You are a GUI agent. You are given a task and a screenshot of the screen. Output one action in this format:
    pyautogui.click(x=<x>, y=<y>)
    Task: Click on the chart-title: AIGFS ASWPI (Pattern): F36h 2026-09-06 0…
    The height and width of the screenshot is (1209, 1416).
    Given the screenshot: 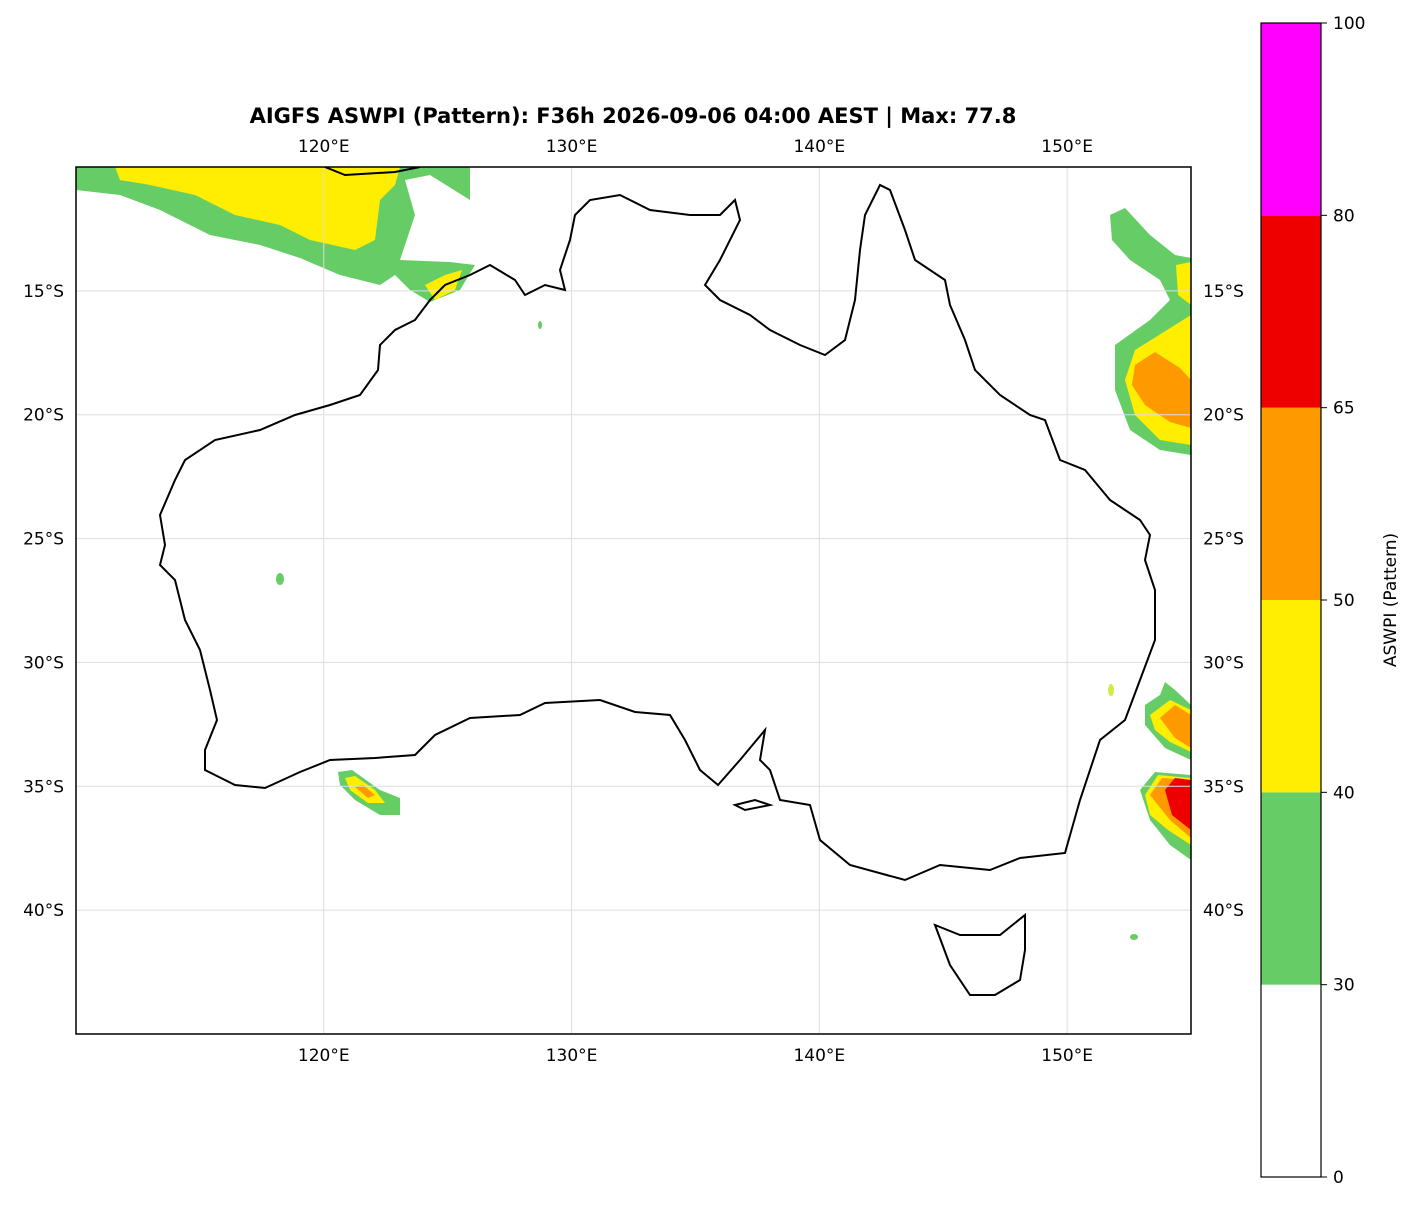 What is the action you would take?
    pyautogui.click(x=633, y=116)
    